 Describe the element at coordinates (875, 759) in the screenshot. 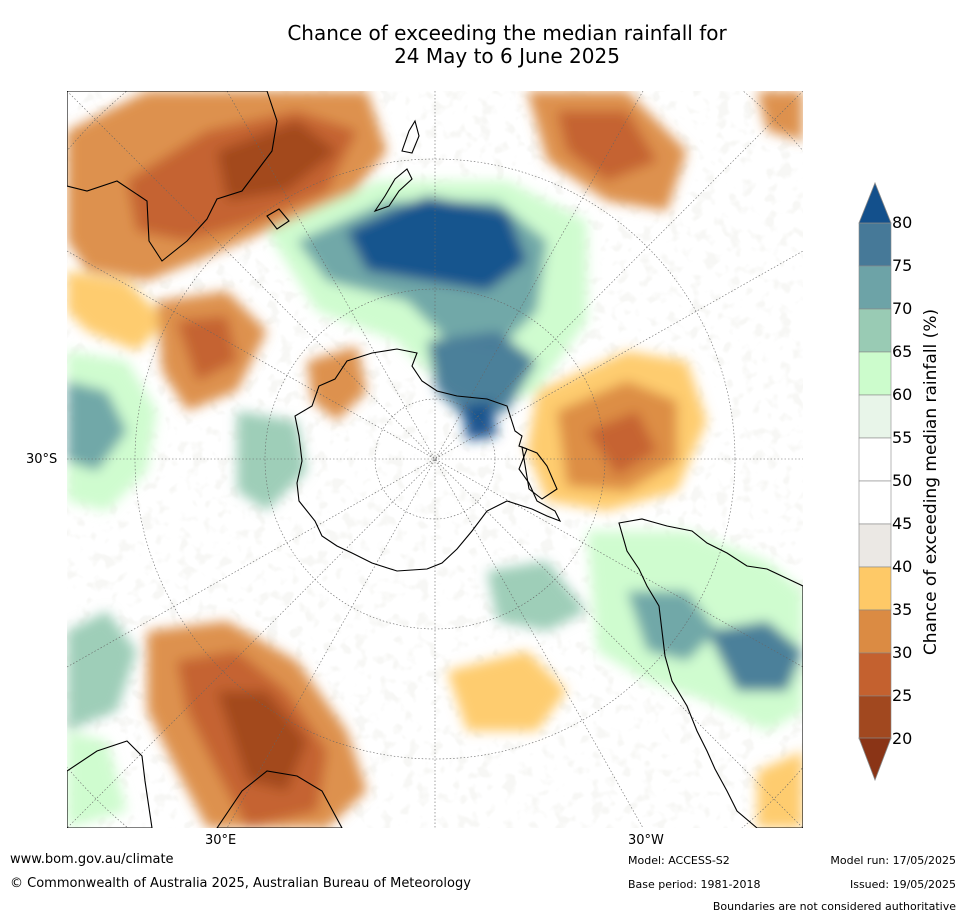

I see `colorbar-bottom-arrow` at that location.